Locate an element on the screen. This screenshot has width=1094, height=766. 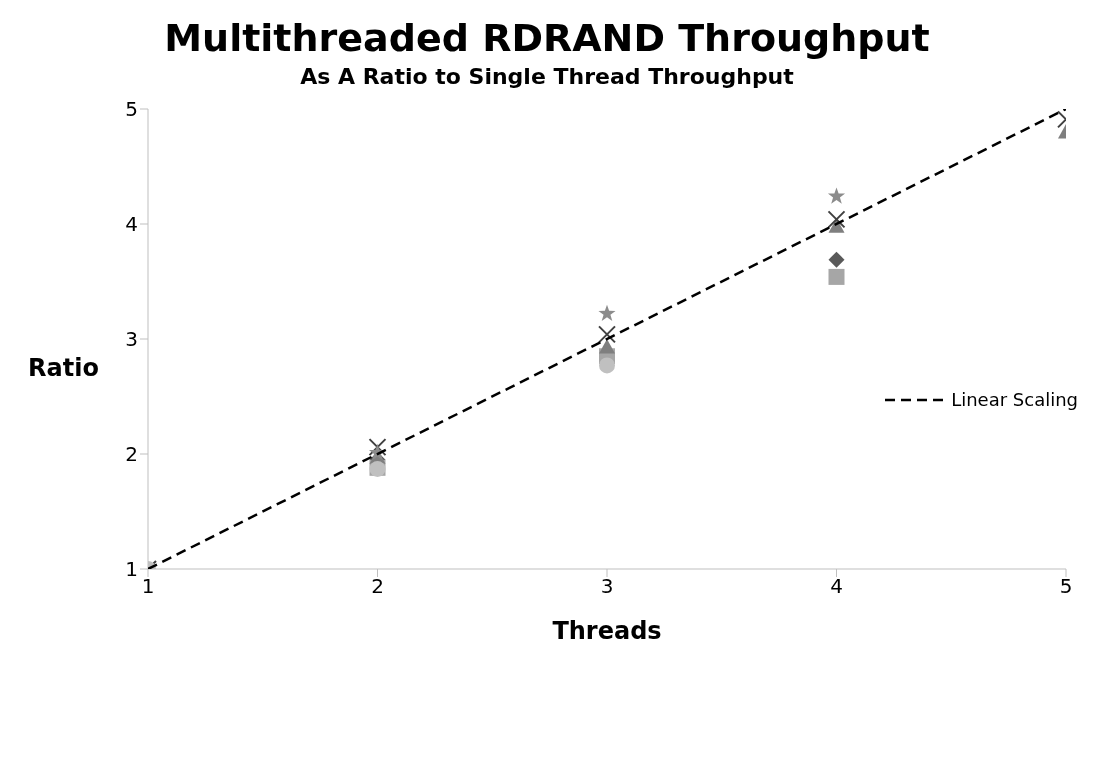
y-axis-title: Ratio is located at coordinates (63, 368).